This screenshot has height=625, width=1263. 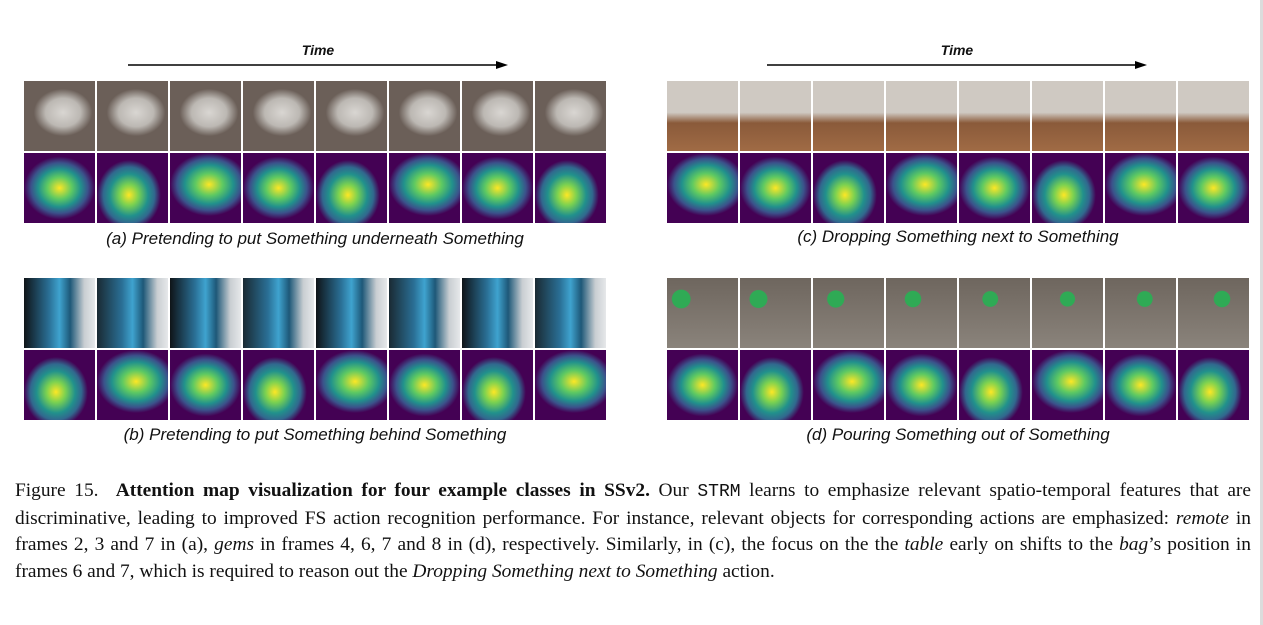 What do you see at coordinates (315, 349) in the screenshot?
I see `panel-b-frames` at bounding box center [315, 349].